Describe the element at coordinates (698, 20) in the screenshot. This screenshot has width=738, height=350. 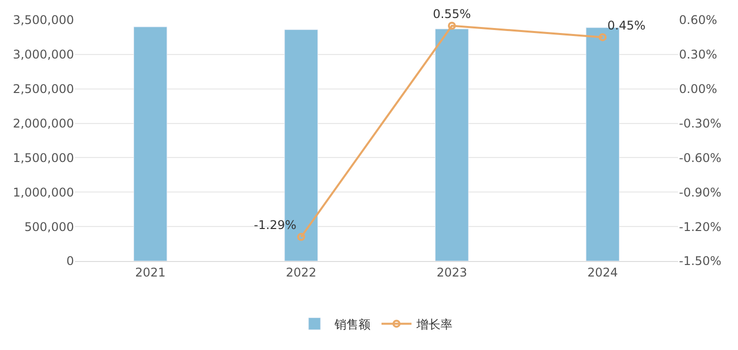
I see `y2-tick-label: 0.60%` at that location.